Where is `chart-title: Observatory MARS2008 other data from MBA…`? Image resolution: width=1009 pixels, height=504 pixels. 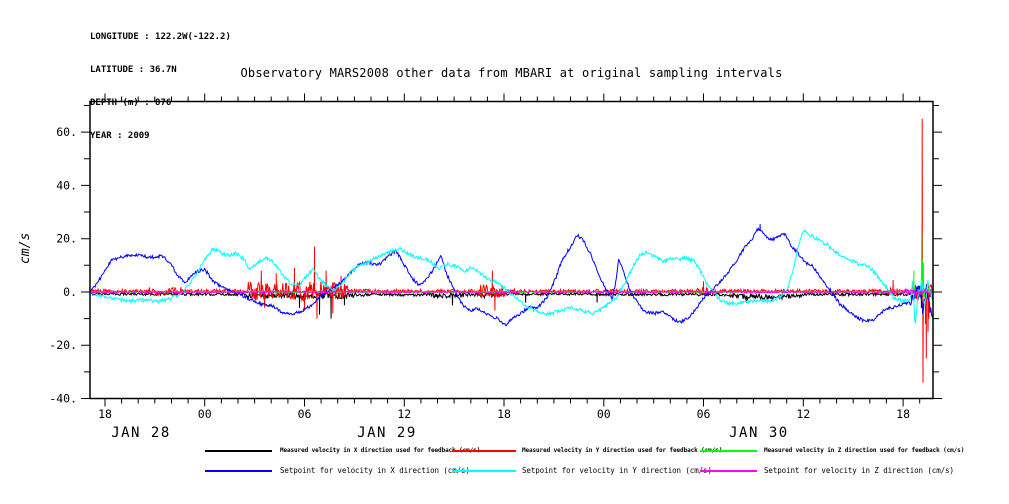
chart-title: Observatory MARS2008 other data from MBA… is located at coordinates (511, 73).